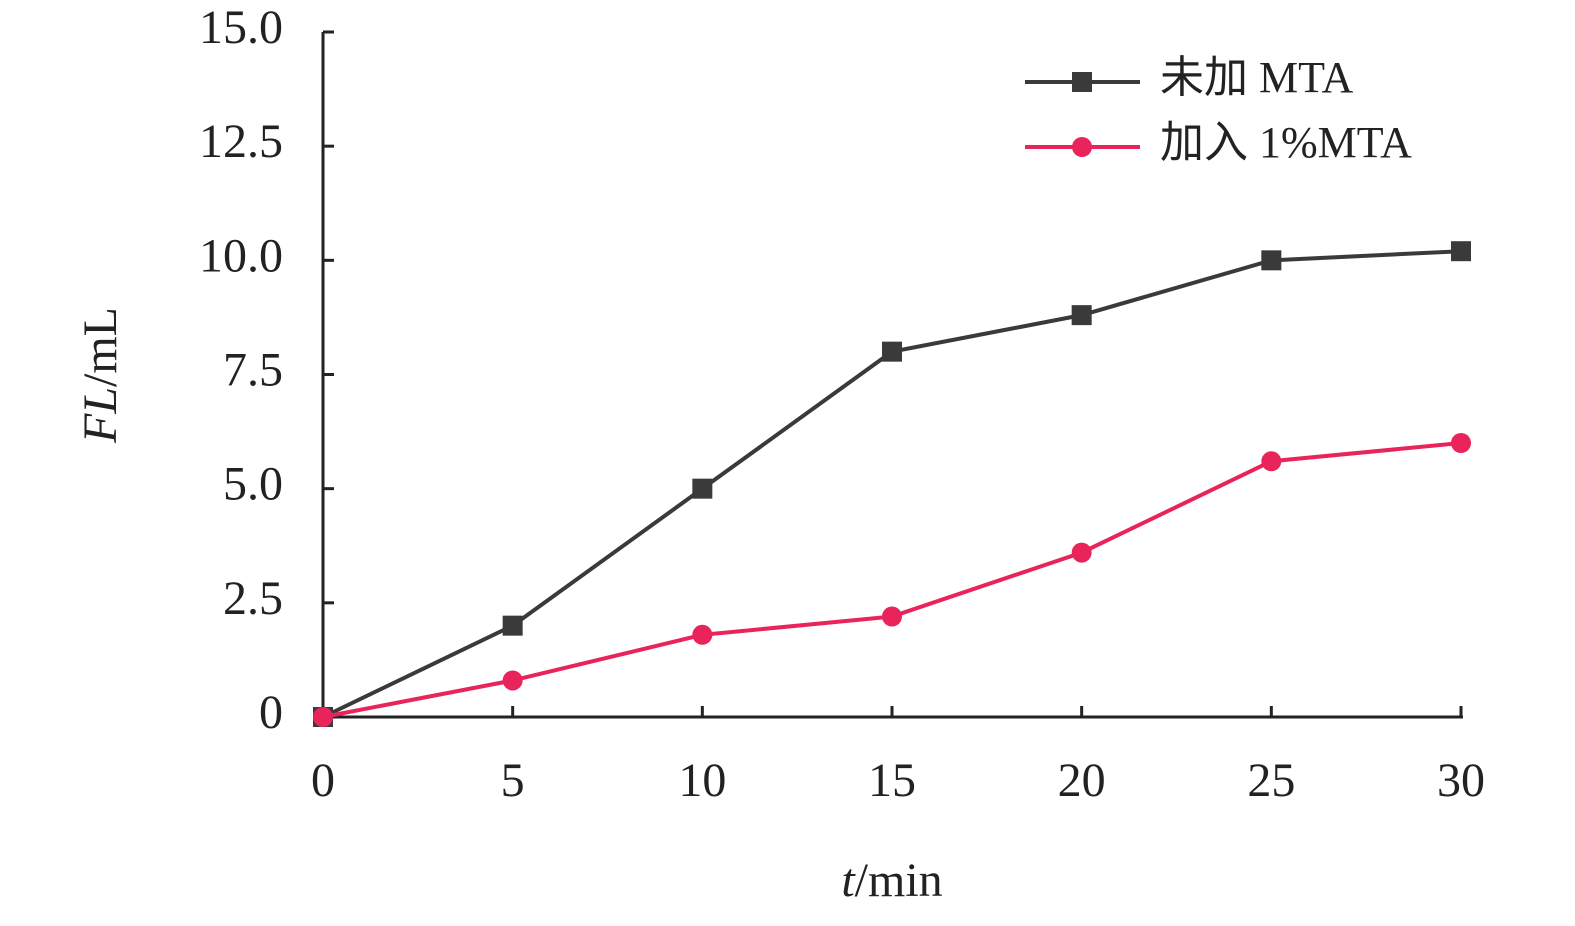 This screenshot has height=926, width=1575. Describe the element at coordinates (253, 370) in the screenshot. I see `y-tick-label: 7.5` at that location.